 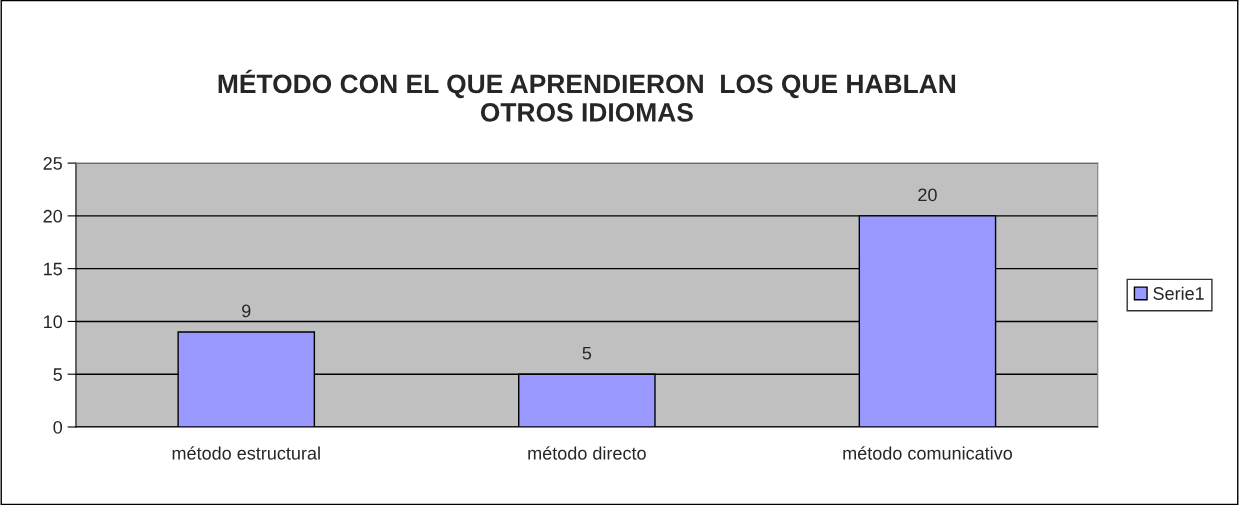 What do you see at coordinates (246, 311) in the screenshot?
I see `data-label: 9` at bounding box center [246, 311].